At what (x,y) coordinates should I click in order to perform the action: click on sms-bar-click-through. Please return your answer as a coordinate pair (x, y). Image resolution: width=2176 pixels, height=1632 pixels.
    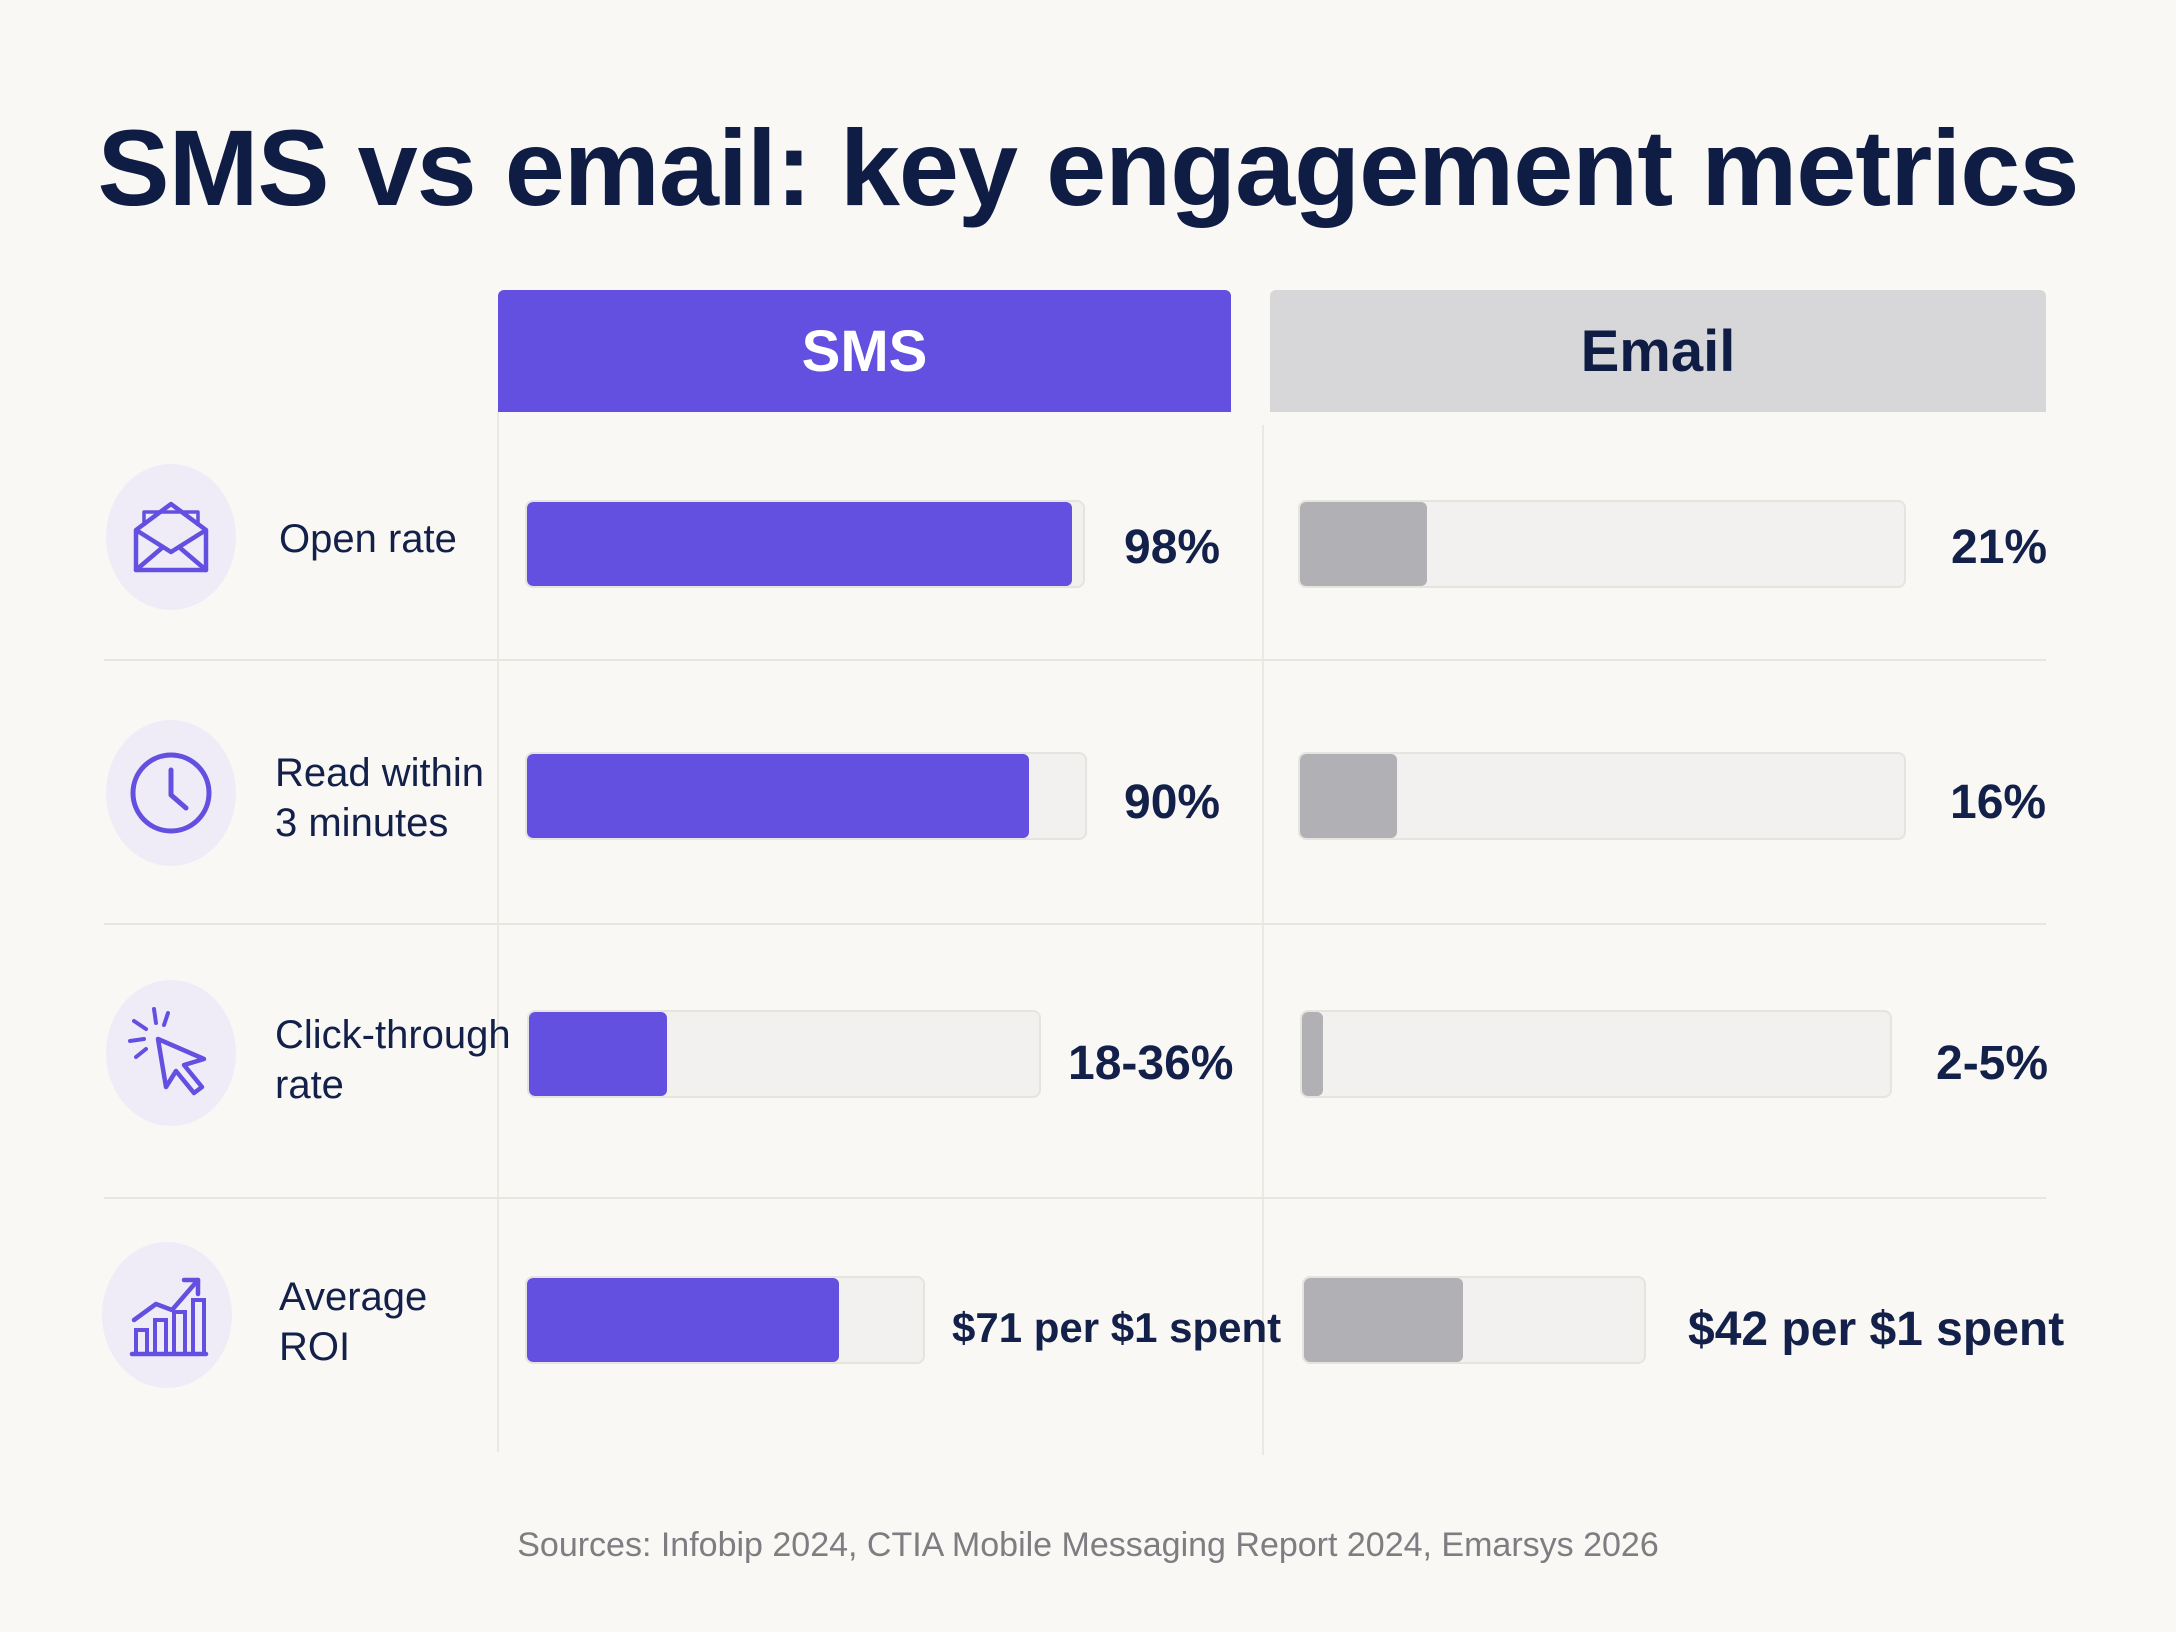
    Looking at the image, I should click on (598, 1054).